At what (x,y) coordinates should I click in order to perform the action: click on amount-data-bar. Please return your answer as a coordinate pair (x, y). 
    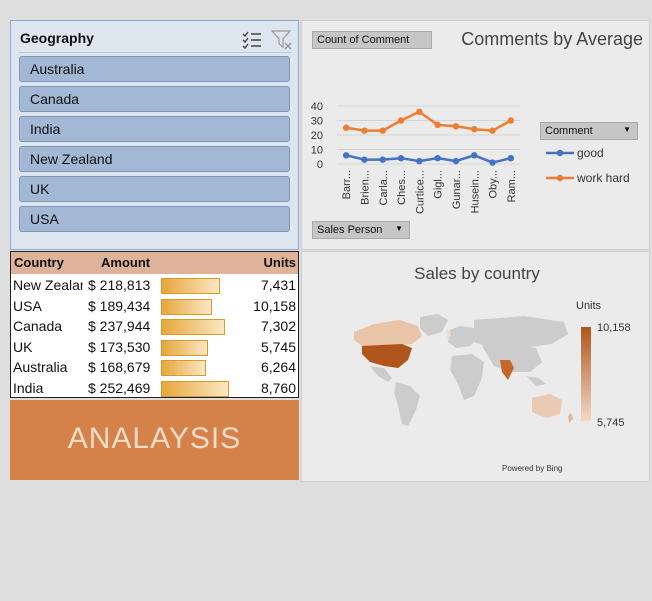
    Looking at the image, I should click on (187, 306).